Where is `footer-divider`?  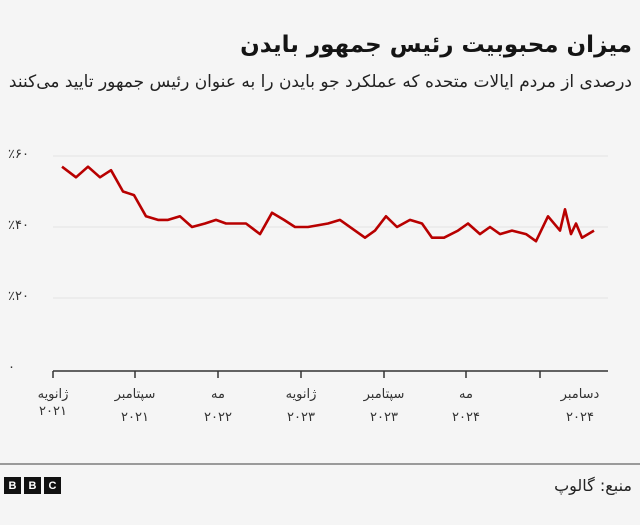
footer-divider is located at coordinates (320, 464).